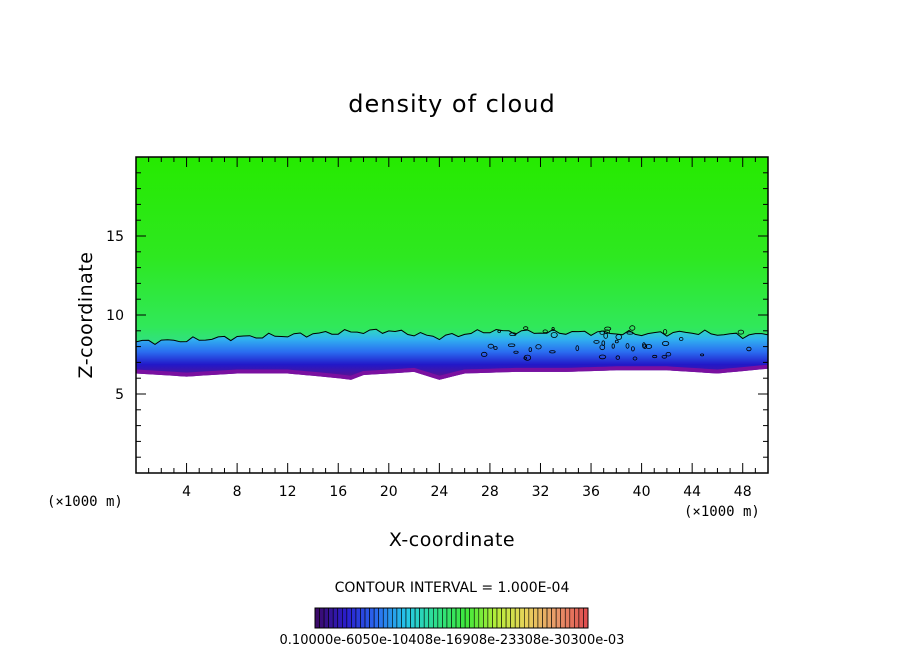 Image resolution: width=904 pixels, height=654 pixels. What do you see at coordinates (338, 492) in the screenshot?
I see `x-tick-label: 16` at bounding box center [338, 492].